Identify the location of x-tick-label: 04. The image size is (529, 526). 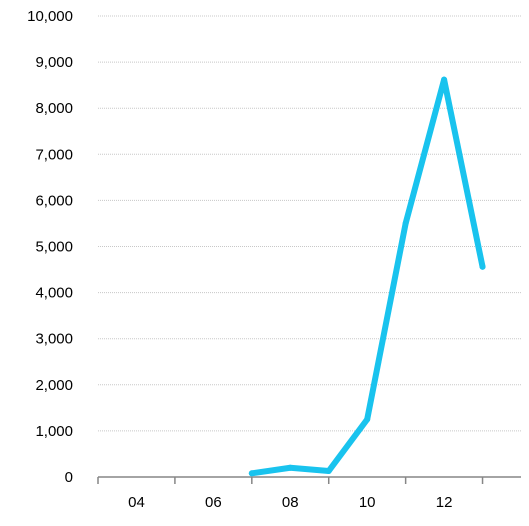
(136, 502).